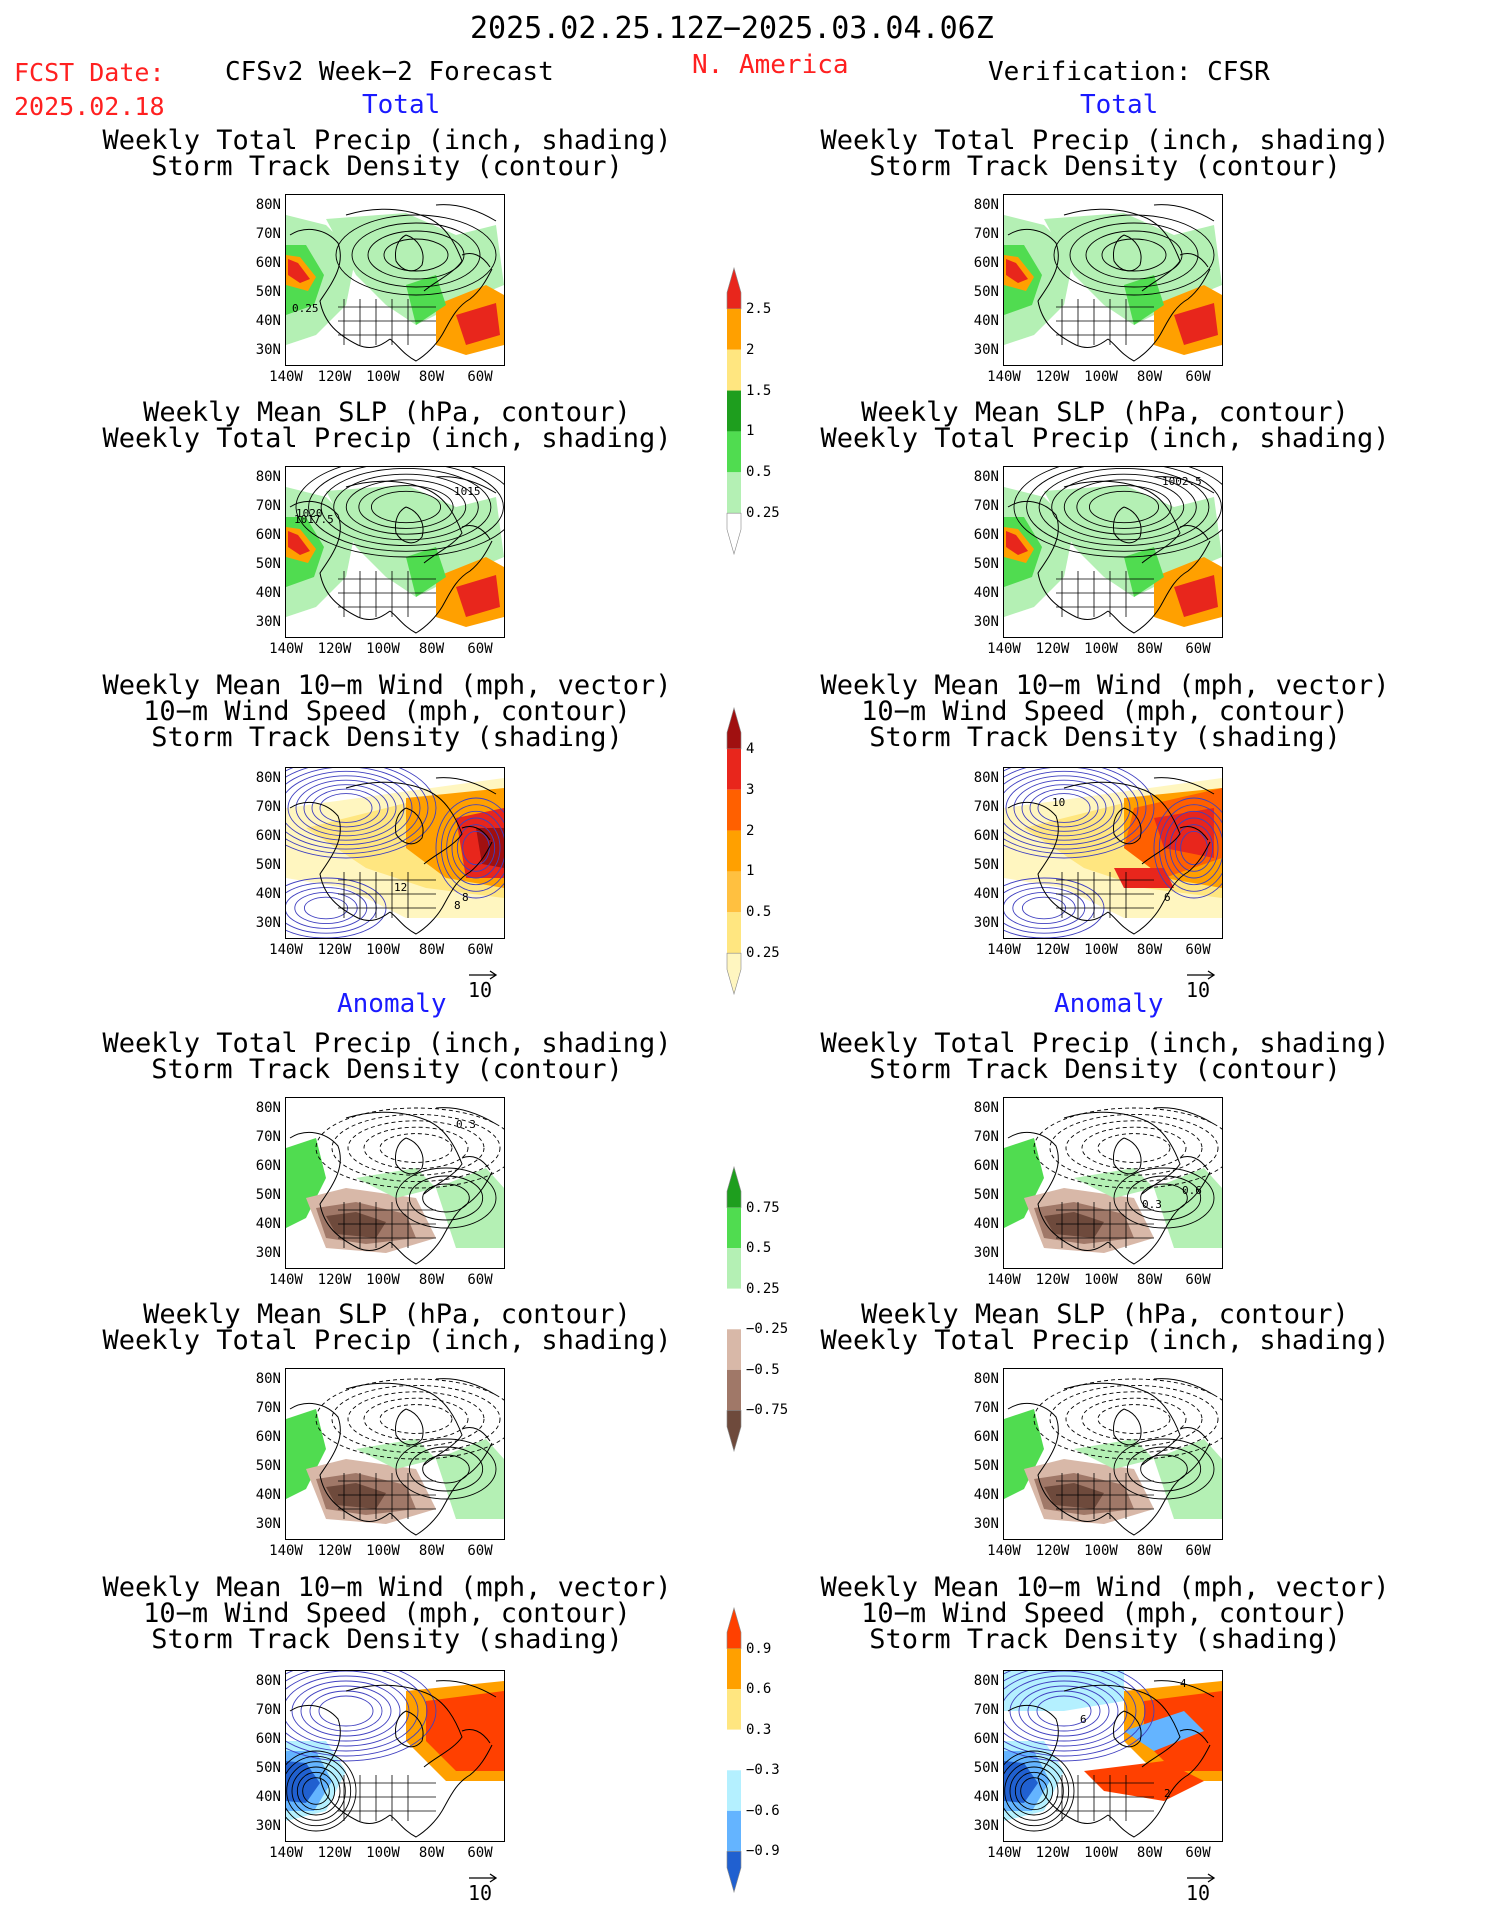 The height and width of the screenshot is (1925, 1487). Describe the element at coordinates (1109, 1004) in the screenshot. I see `section-anomaly-right: Anomaly` at that location.